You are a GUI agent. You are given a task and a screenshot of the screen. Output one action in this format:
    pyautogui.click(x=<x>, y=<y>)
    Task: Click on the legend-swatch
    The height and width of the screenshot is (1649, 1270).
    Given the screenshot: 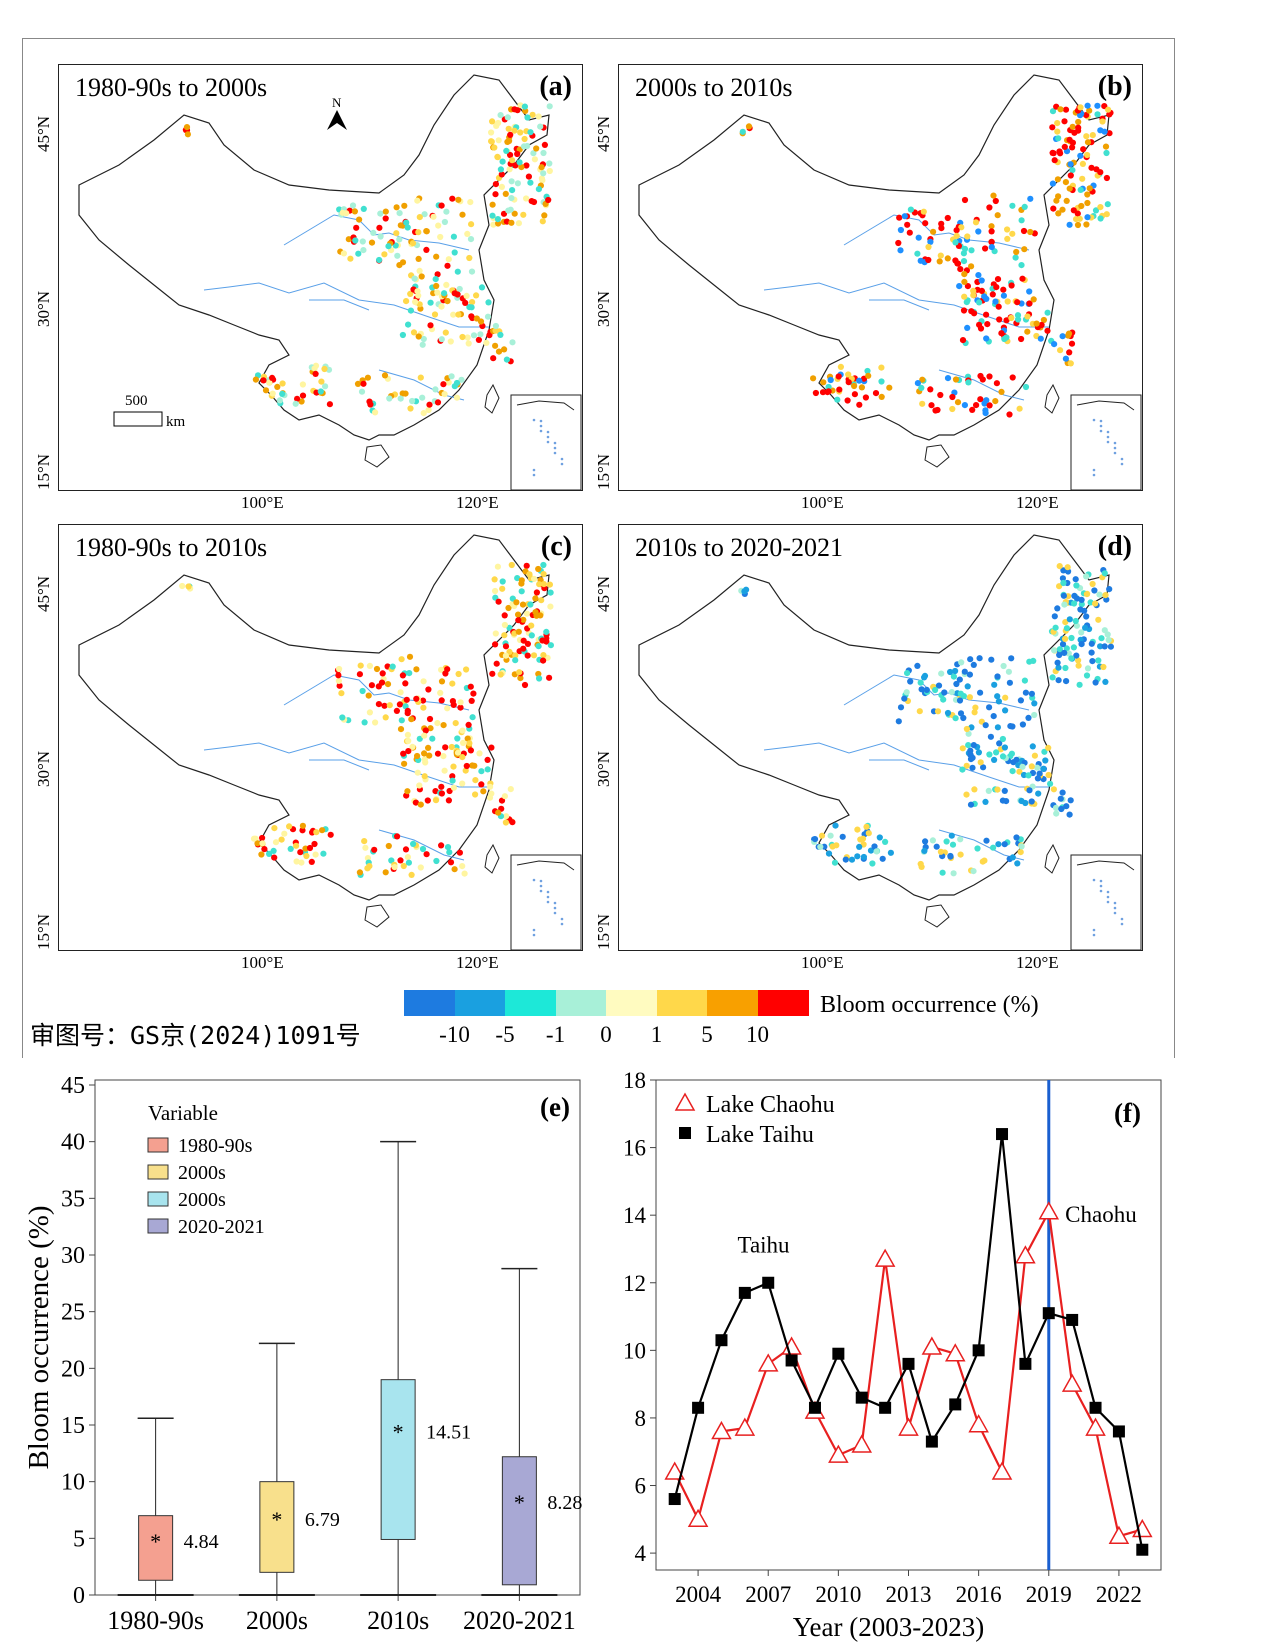 What is the action you would take?
    pyautogui.click(x=158, y=1145)
    